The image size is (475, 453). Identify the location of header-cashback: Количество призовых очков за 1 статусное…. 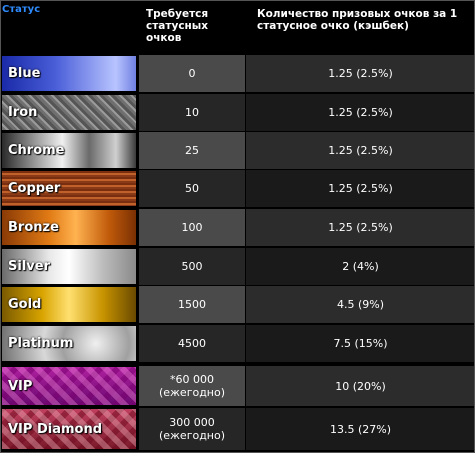
(357, 20).